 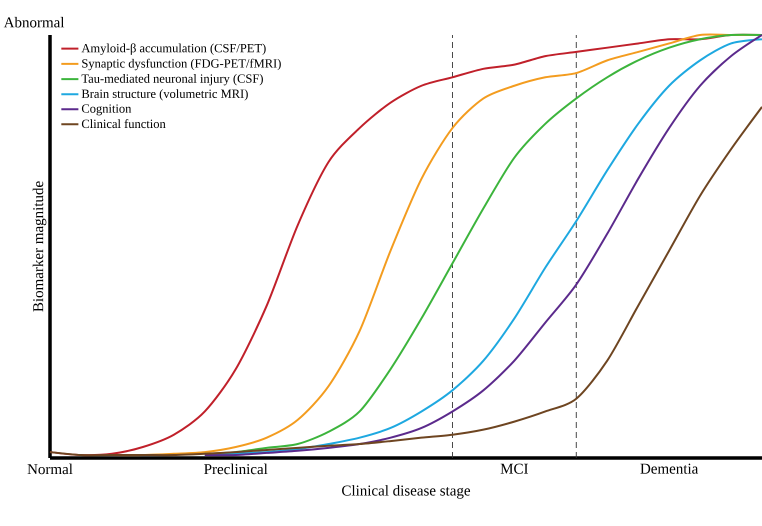 I want to click on x-tick-label: MCI, so click(x=514, y=469).